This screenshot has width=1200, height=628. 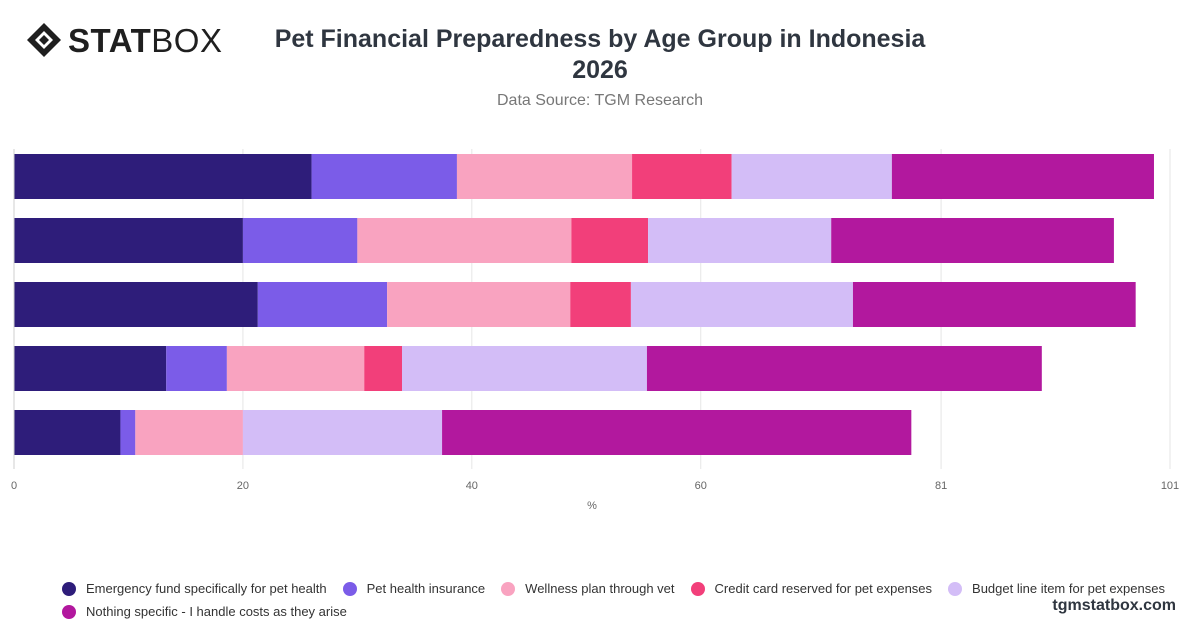 I want to click on legend-item: Credit card reserved for pet expenses, so click(x=811, y=588).